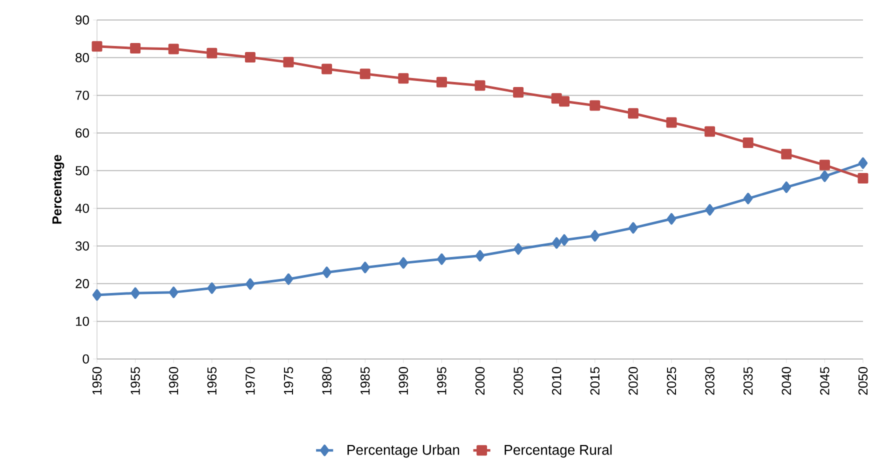 This screenshot has width=880, height=473. What do you see at coordinates (480, 381) in the screenshot?
I see `x-tick-label: 2000` at bounding box center [480, 381].